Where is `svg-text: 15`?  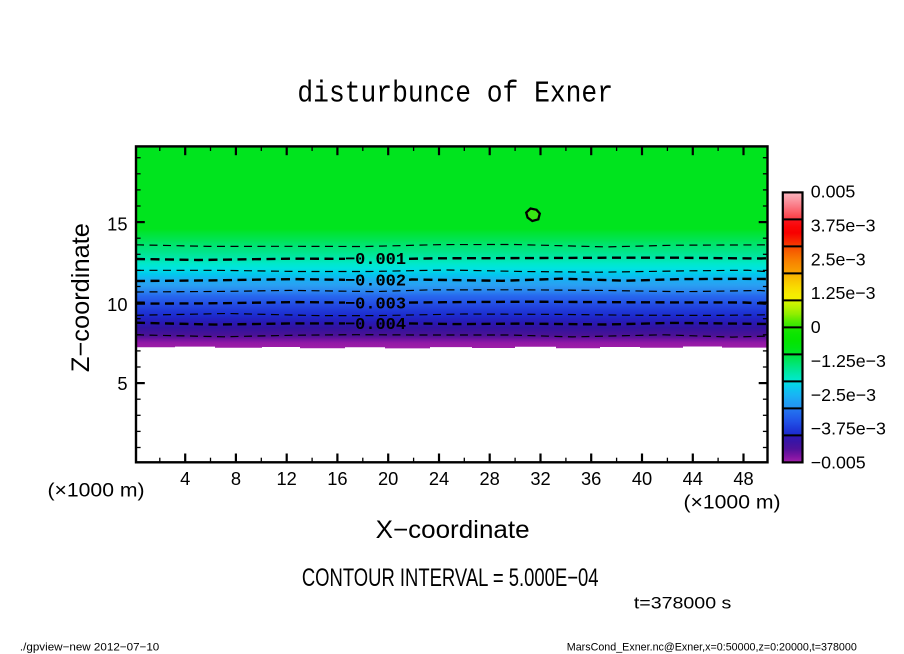 svg-text: 15 is located at coordinates (117, 223).